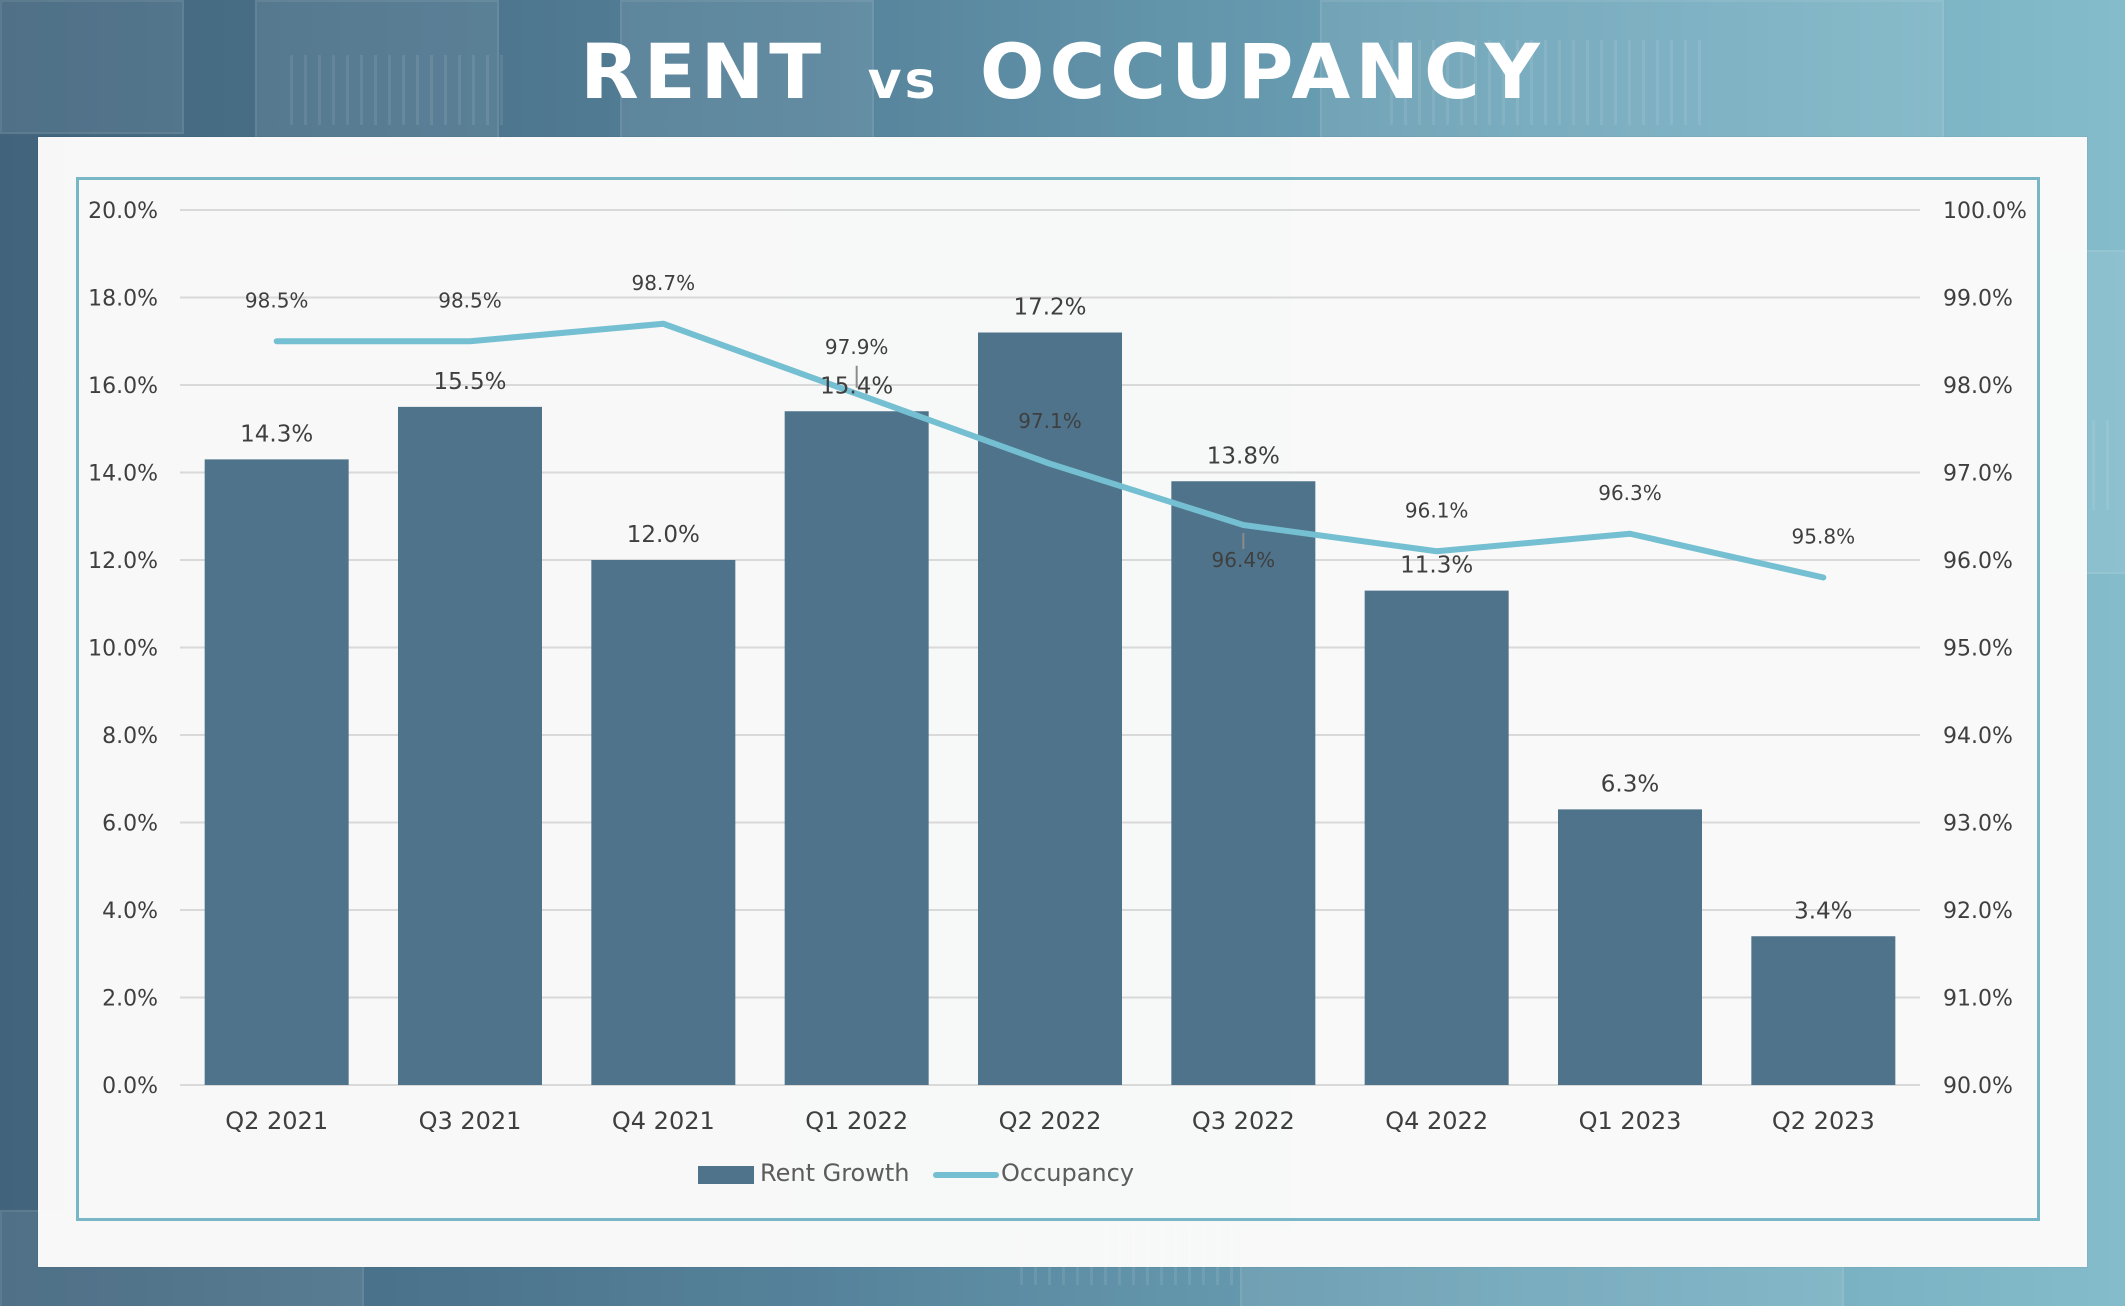  Describe the element at coordinates (130, 736) in the screenshot. I see `left-axis-tick-label: 8.0%` at that location.